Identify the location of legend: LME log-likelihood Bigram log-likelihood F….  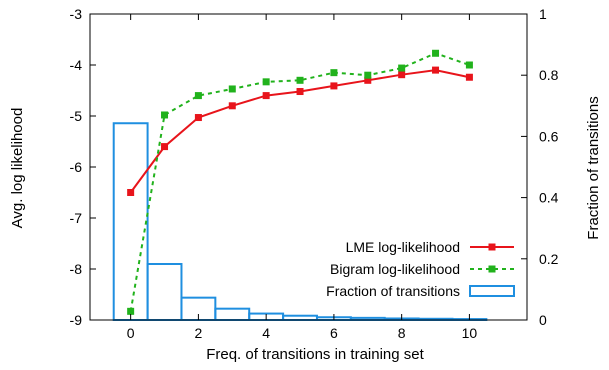
(420, 269).